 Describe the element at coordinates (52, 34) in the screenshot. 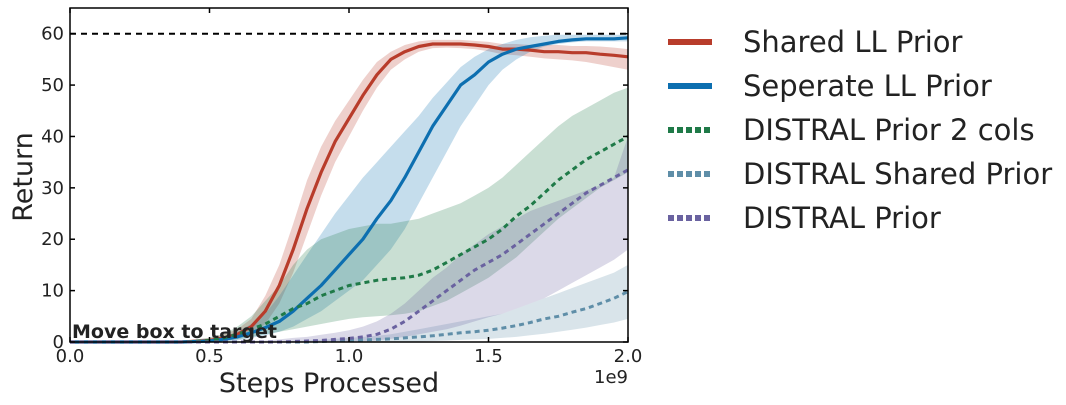

I see `y-tick-label: 60` at that location.